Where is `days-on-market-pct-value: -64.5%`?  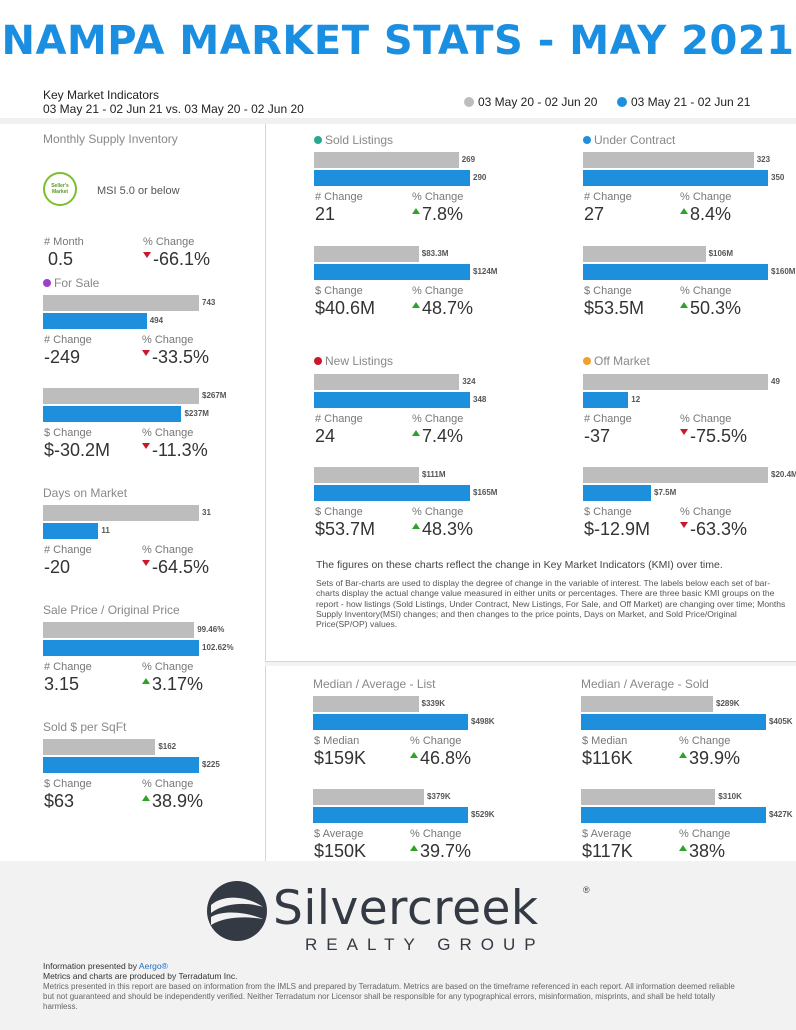 days-on-market-pct-value: -64.5% is located at coordinates (175, 567).